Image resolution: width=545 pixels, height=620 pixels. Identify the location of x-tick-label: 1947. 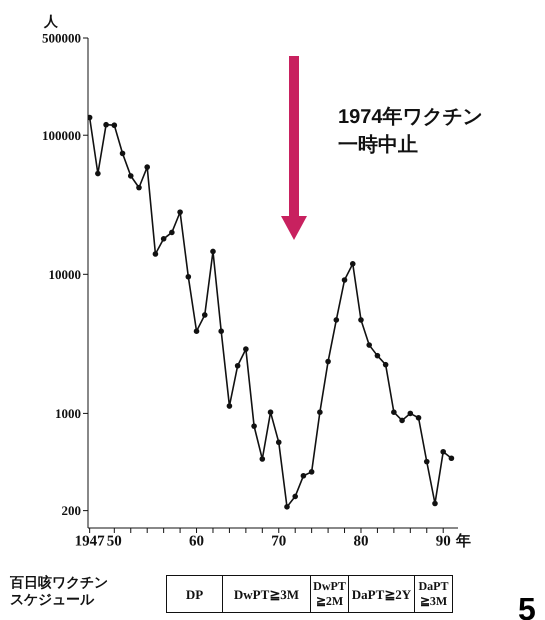
(90, 542).